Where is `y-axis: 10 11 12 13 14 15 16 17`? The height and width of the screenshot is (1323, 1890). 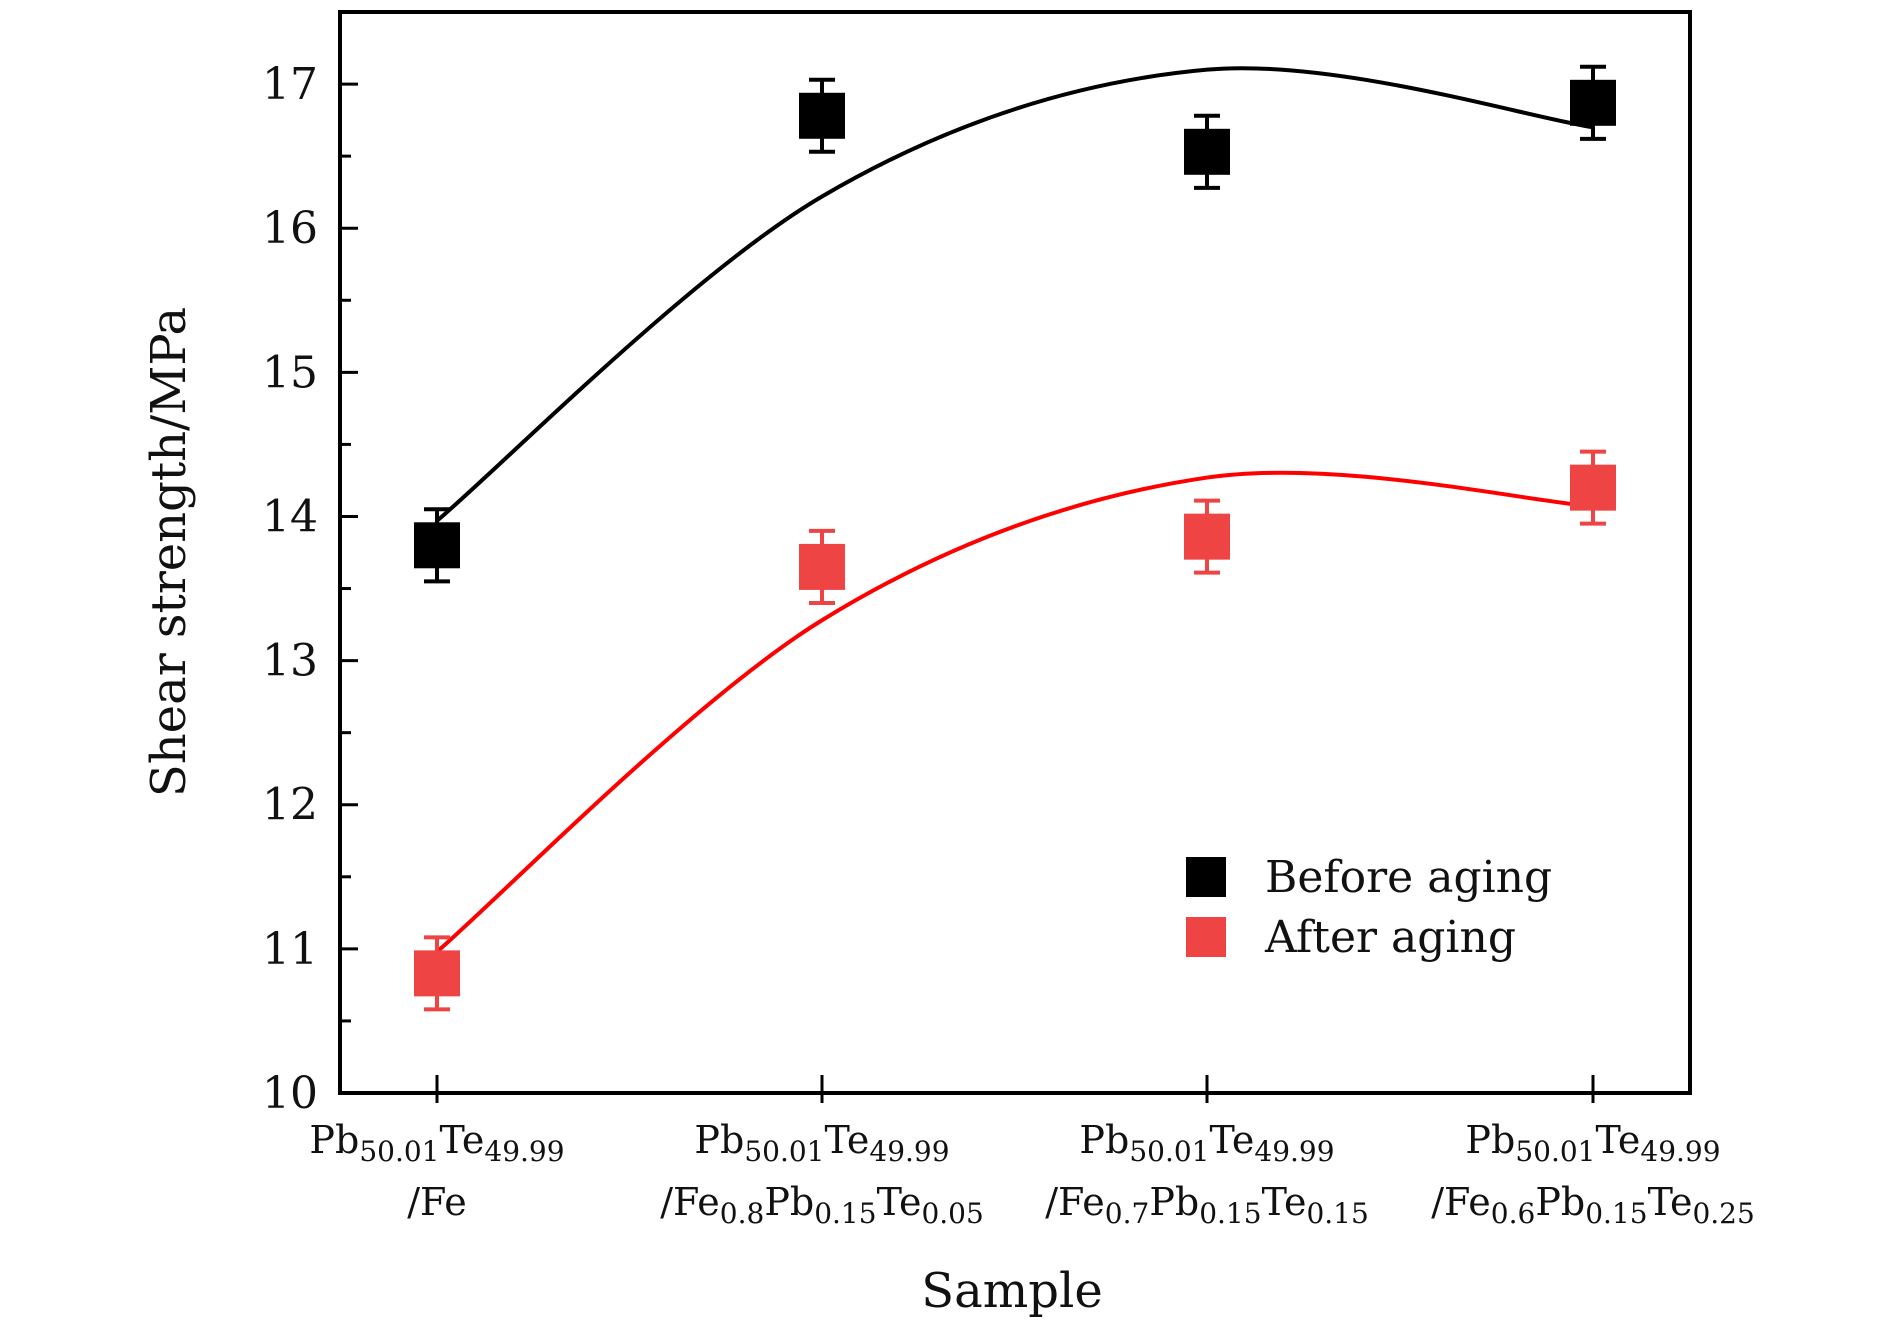 y-axis: 10 11 12 13 14 15 16 17 is located at coordinates (310, 564).